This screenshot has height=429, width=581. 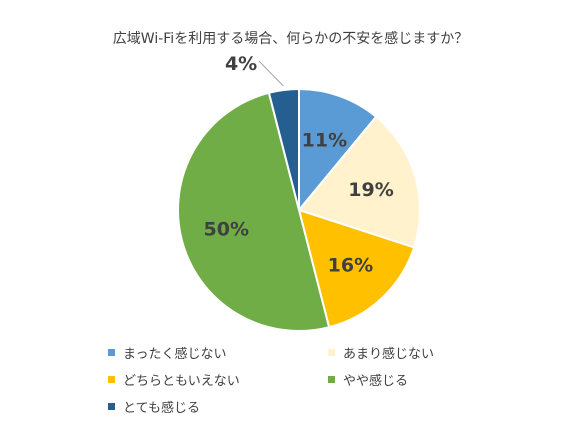 I want to click on legend-item-3: どちらともいえない, so click(x=174, y=379).